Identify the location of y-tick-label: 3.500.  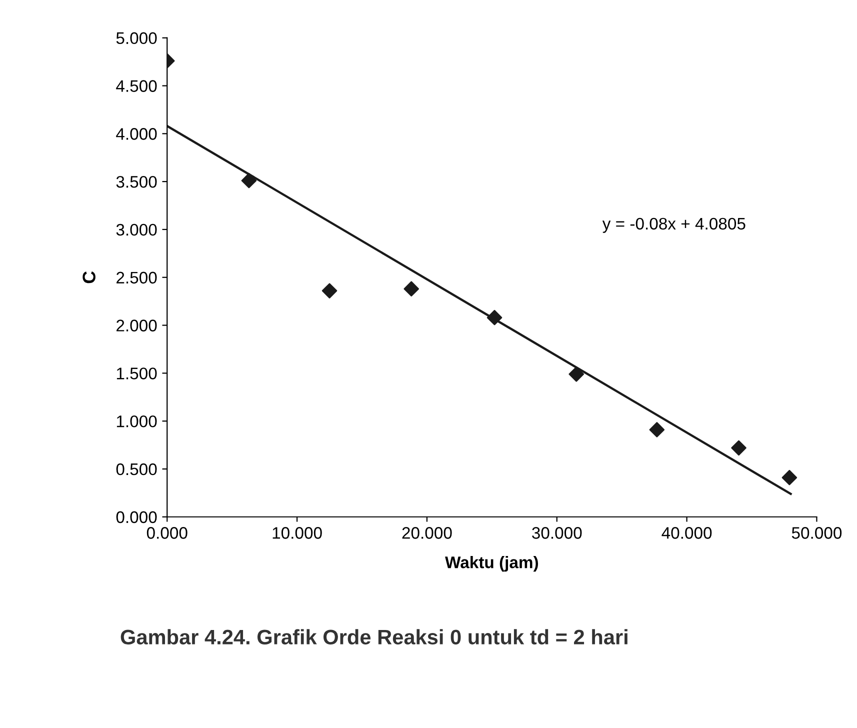
(136, 182).